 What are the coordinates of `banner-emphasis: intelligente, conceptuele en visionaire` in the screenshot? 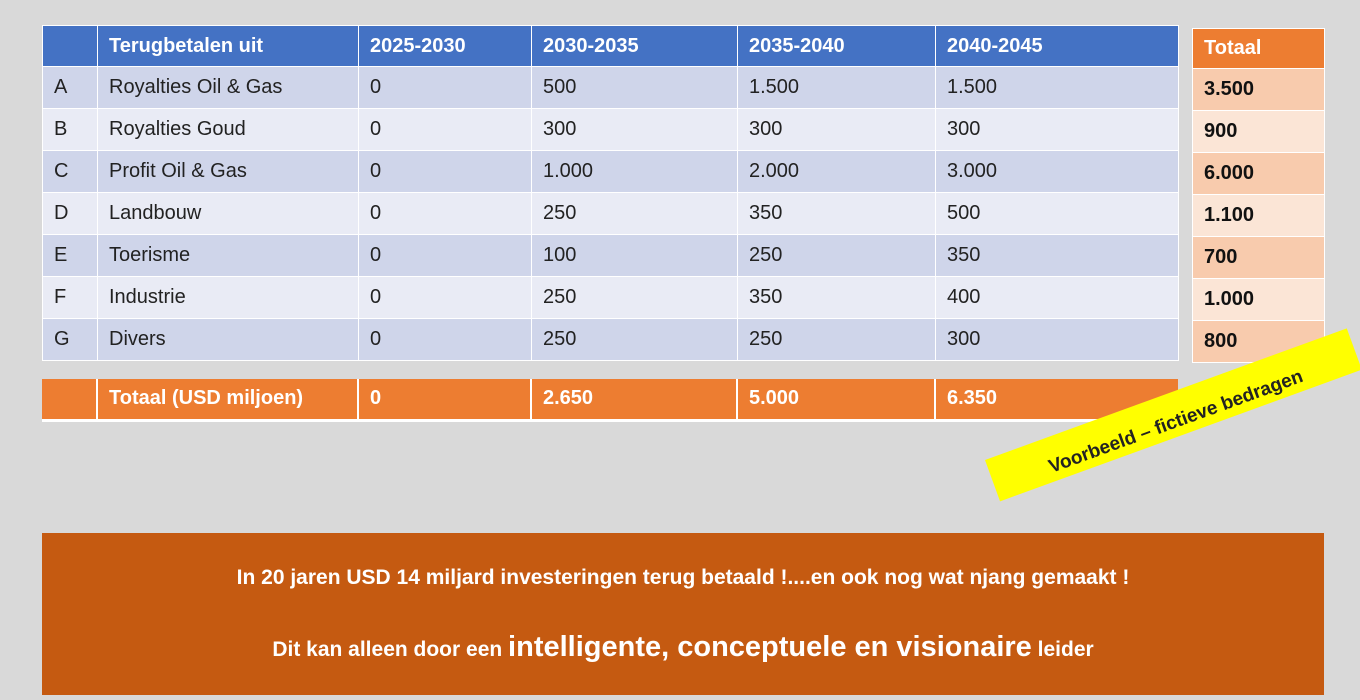 It's located at (770, 647).